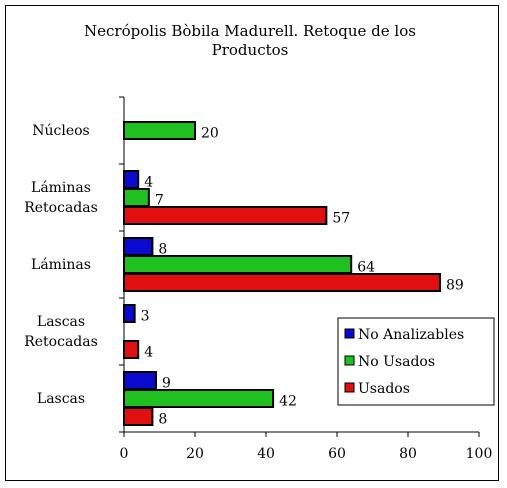 The width and height of the screenshot is (507, 488). Describe the element at coordinates (61, 398) in the screenshot. I see `category-label: Lascas` at that location.